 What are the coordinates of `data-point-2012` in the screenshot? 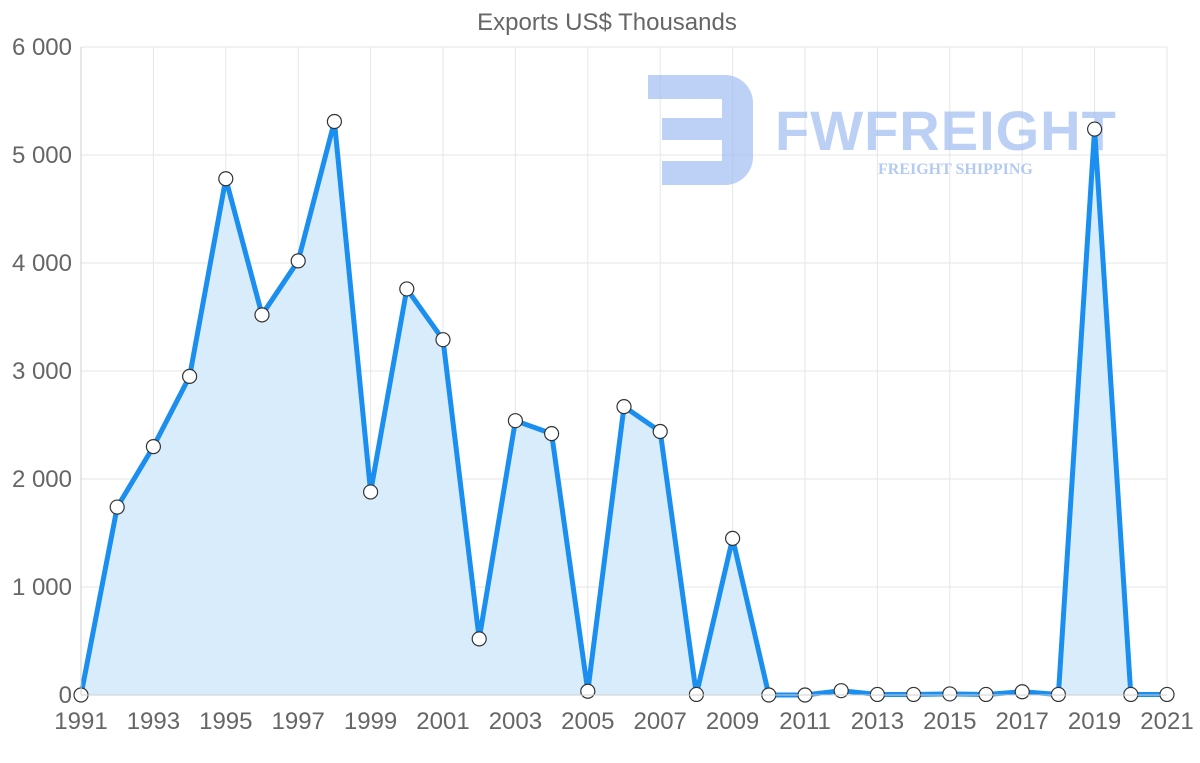 It's located at (841, 691).